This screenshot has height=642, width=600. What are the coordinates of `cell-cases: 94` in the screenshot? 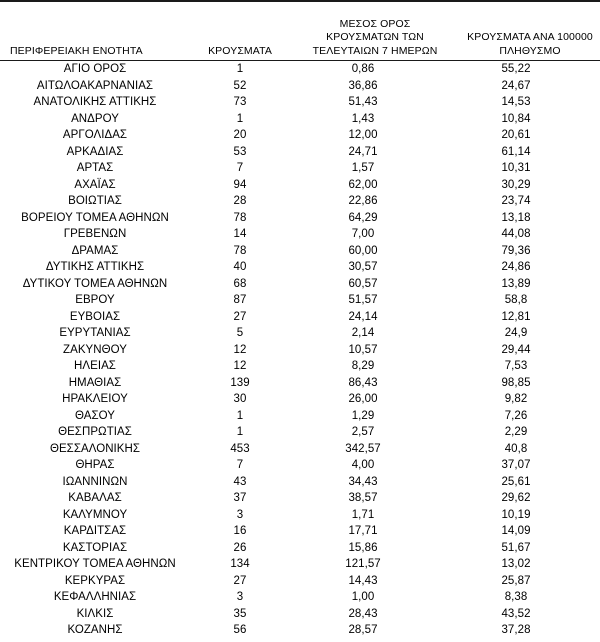 It's located at (240, 184).